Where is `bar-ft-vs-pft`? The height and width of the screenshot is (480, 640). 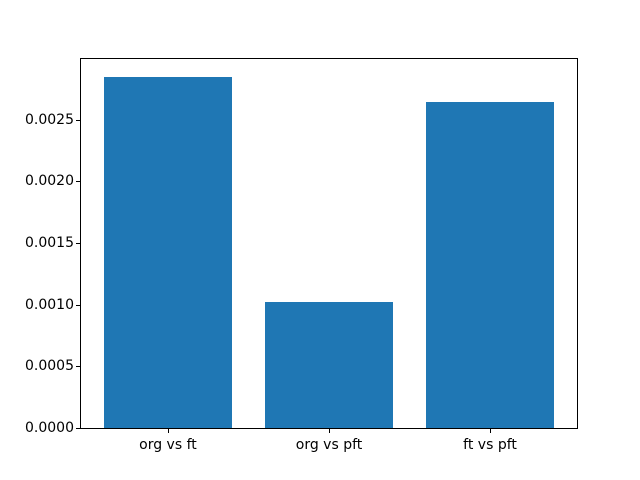
bar-ft-vs-pft is located at coordinates (490, 265).